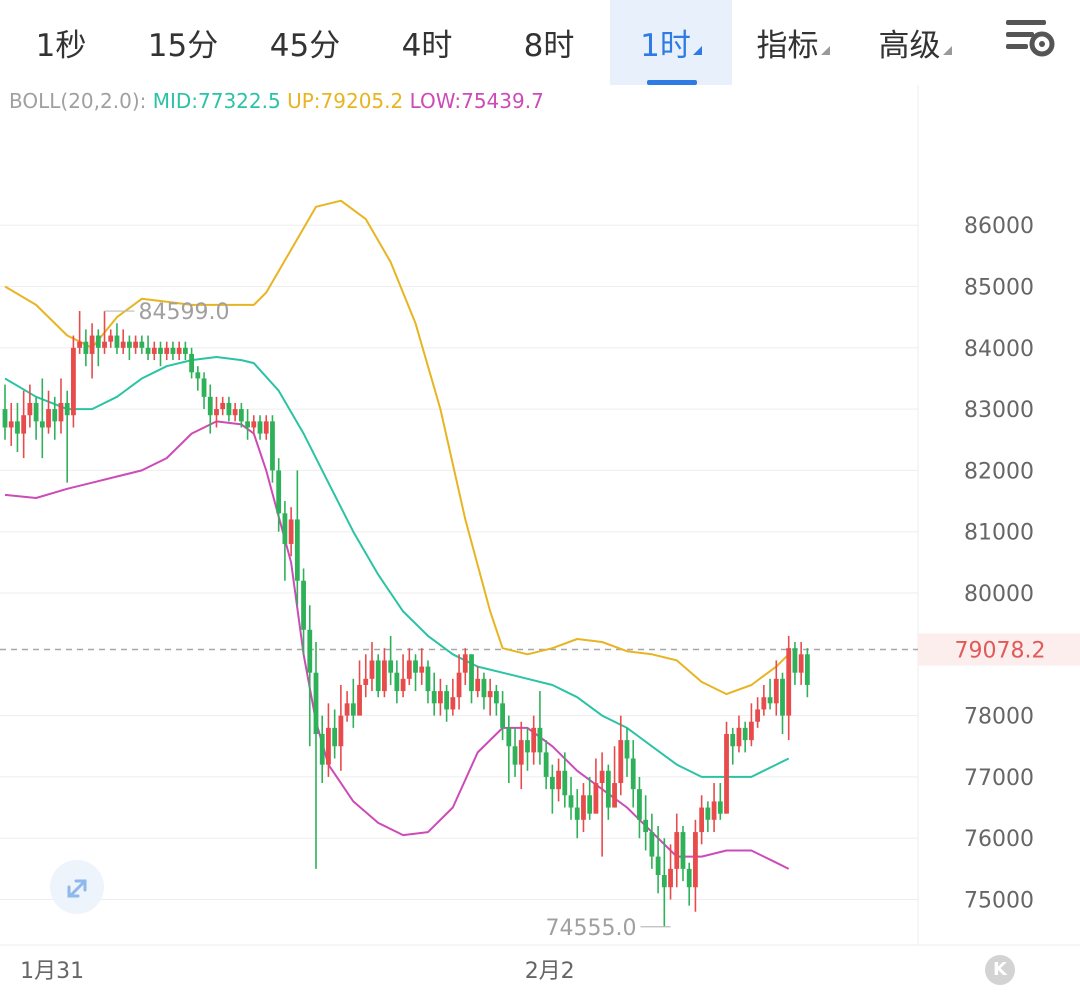  I want to click on y-tick-label: 78000, so click(999, 717).